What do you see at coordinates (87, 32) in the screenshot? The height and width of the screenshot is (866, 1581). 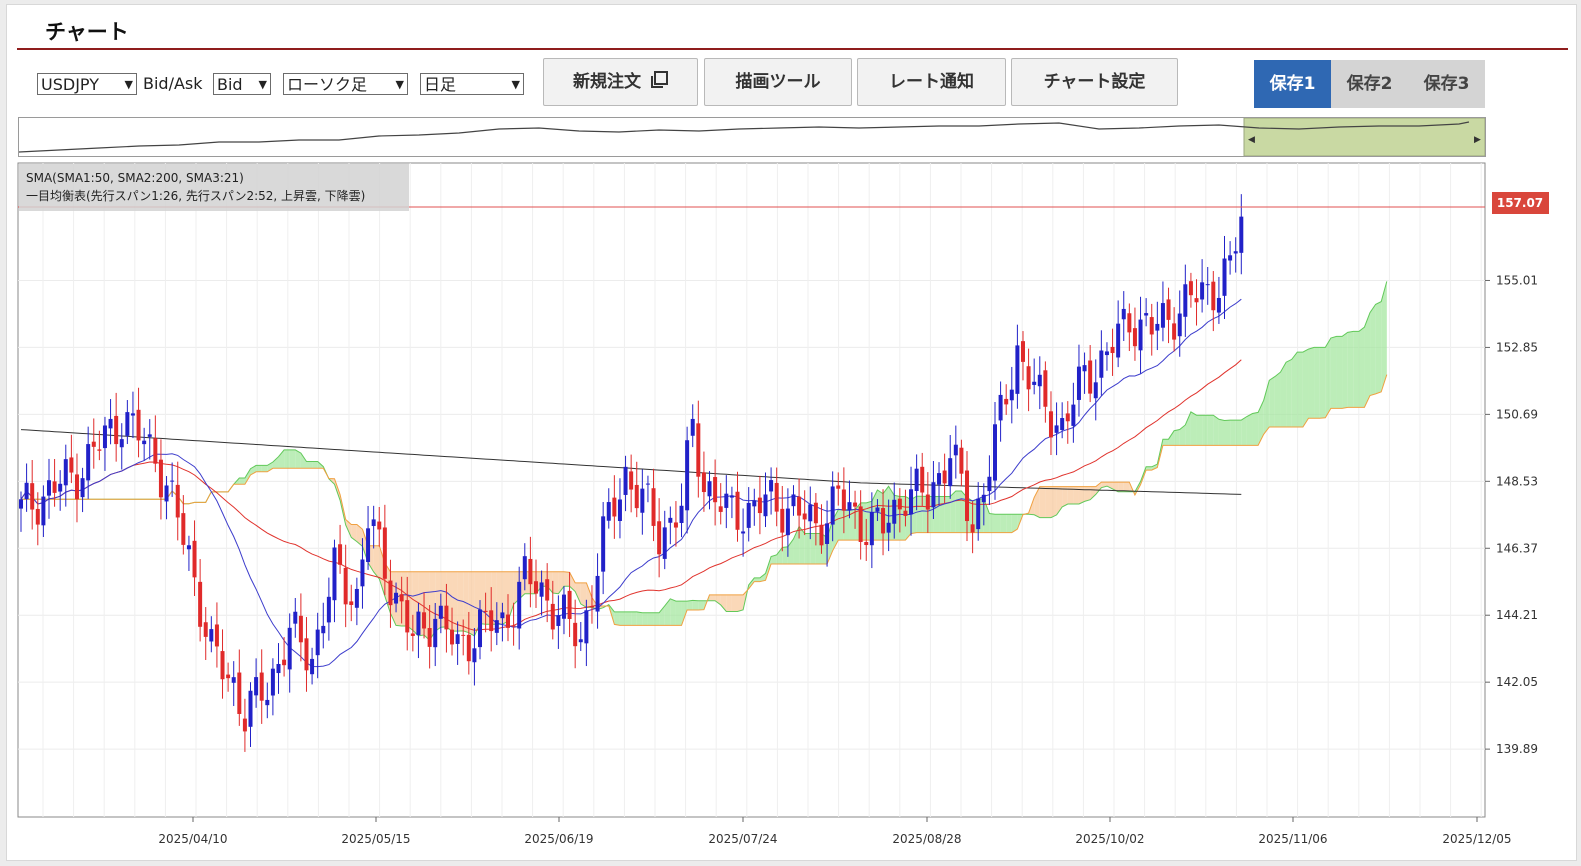 I see `page-title: チャート` at bounding box center [87, 32].